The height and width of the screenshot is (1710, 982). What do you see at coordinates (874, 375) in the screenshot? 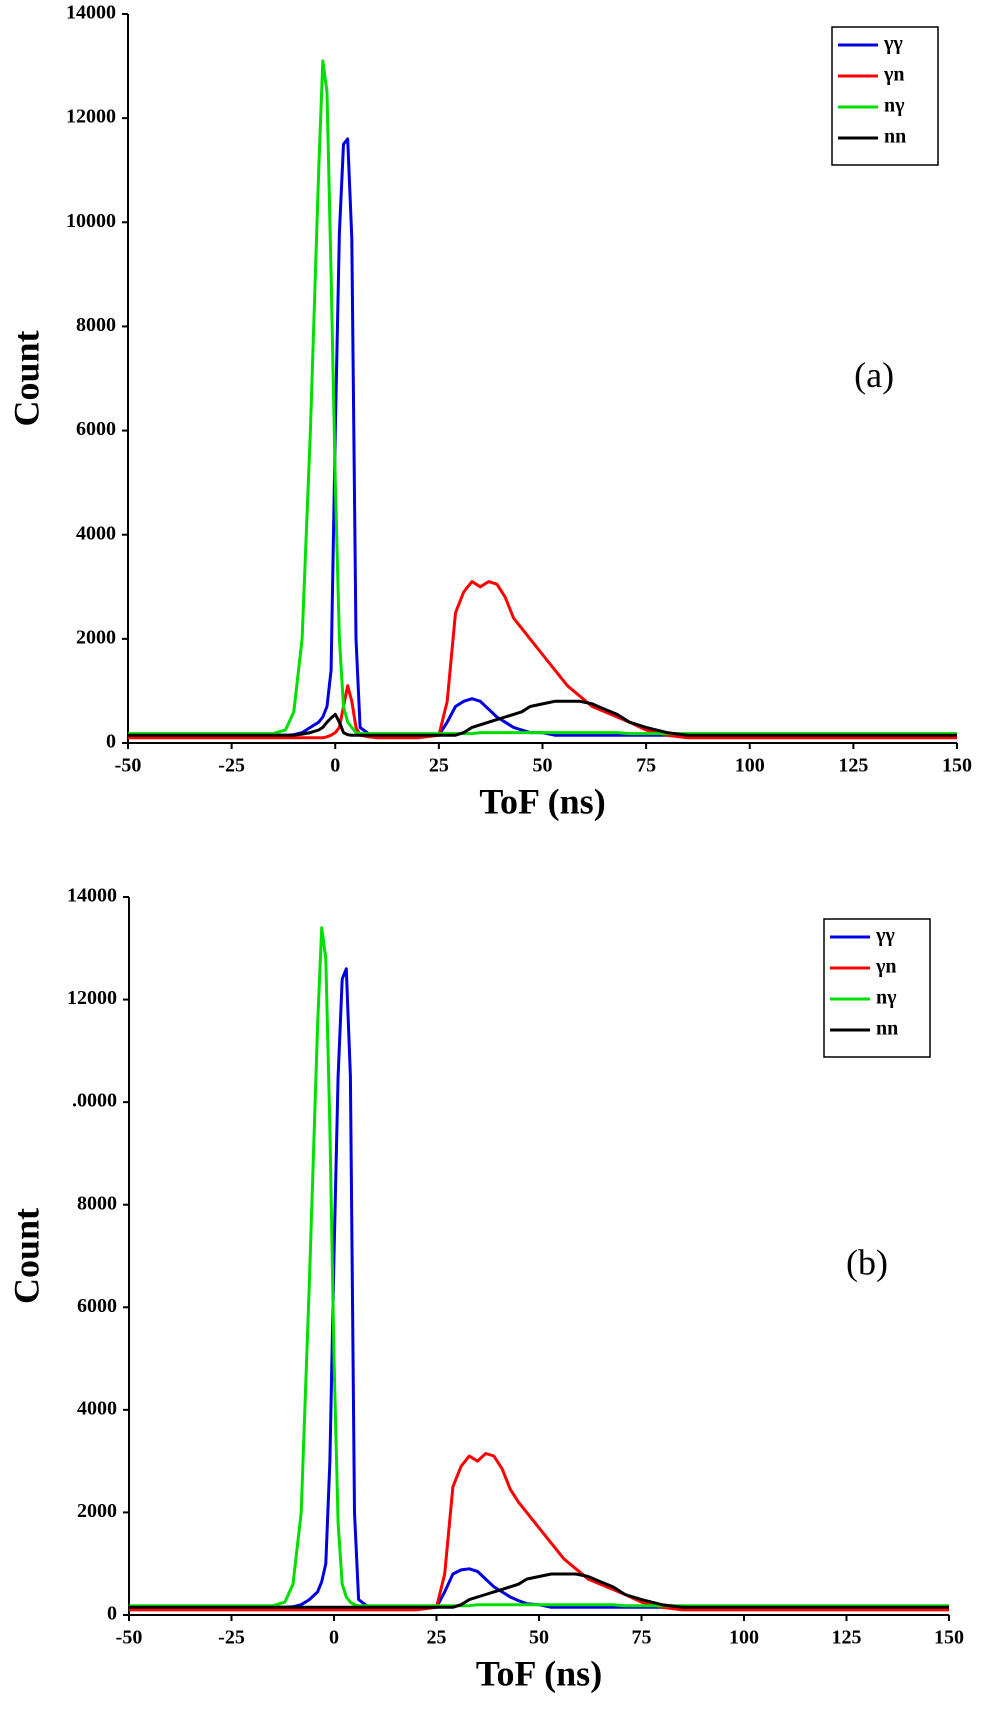
I see `panel-label: (a)` at bounding box center [874, 375].